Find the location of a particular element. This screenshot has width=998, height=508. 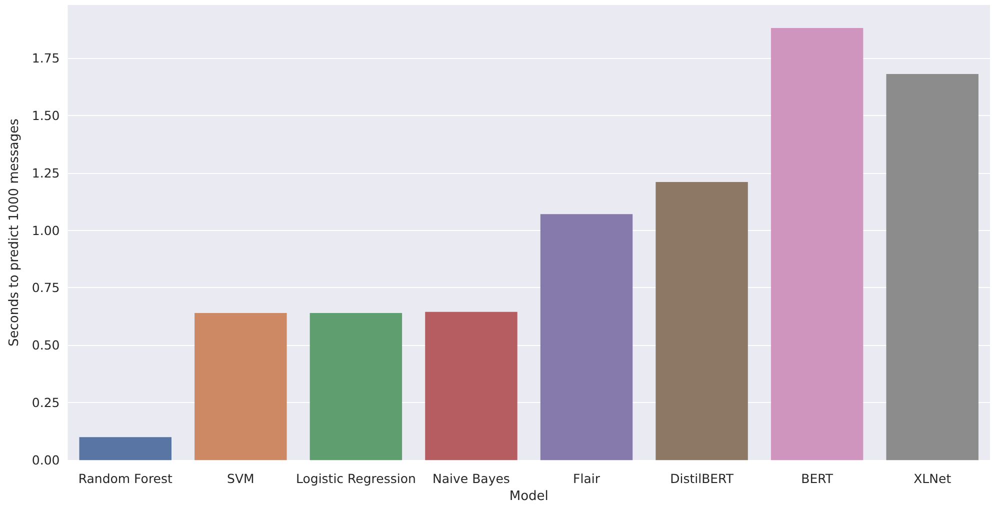

y-axis-title: Seconds to predict 1000 messages is located at coordinates (14, 232).